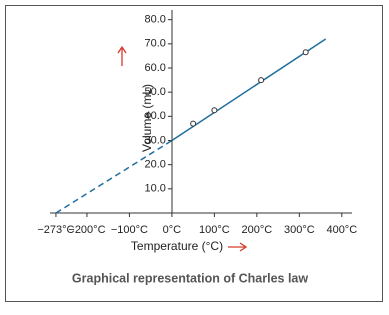  I want to click on y-tick-label: 60.0, so click(154, 68).